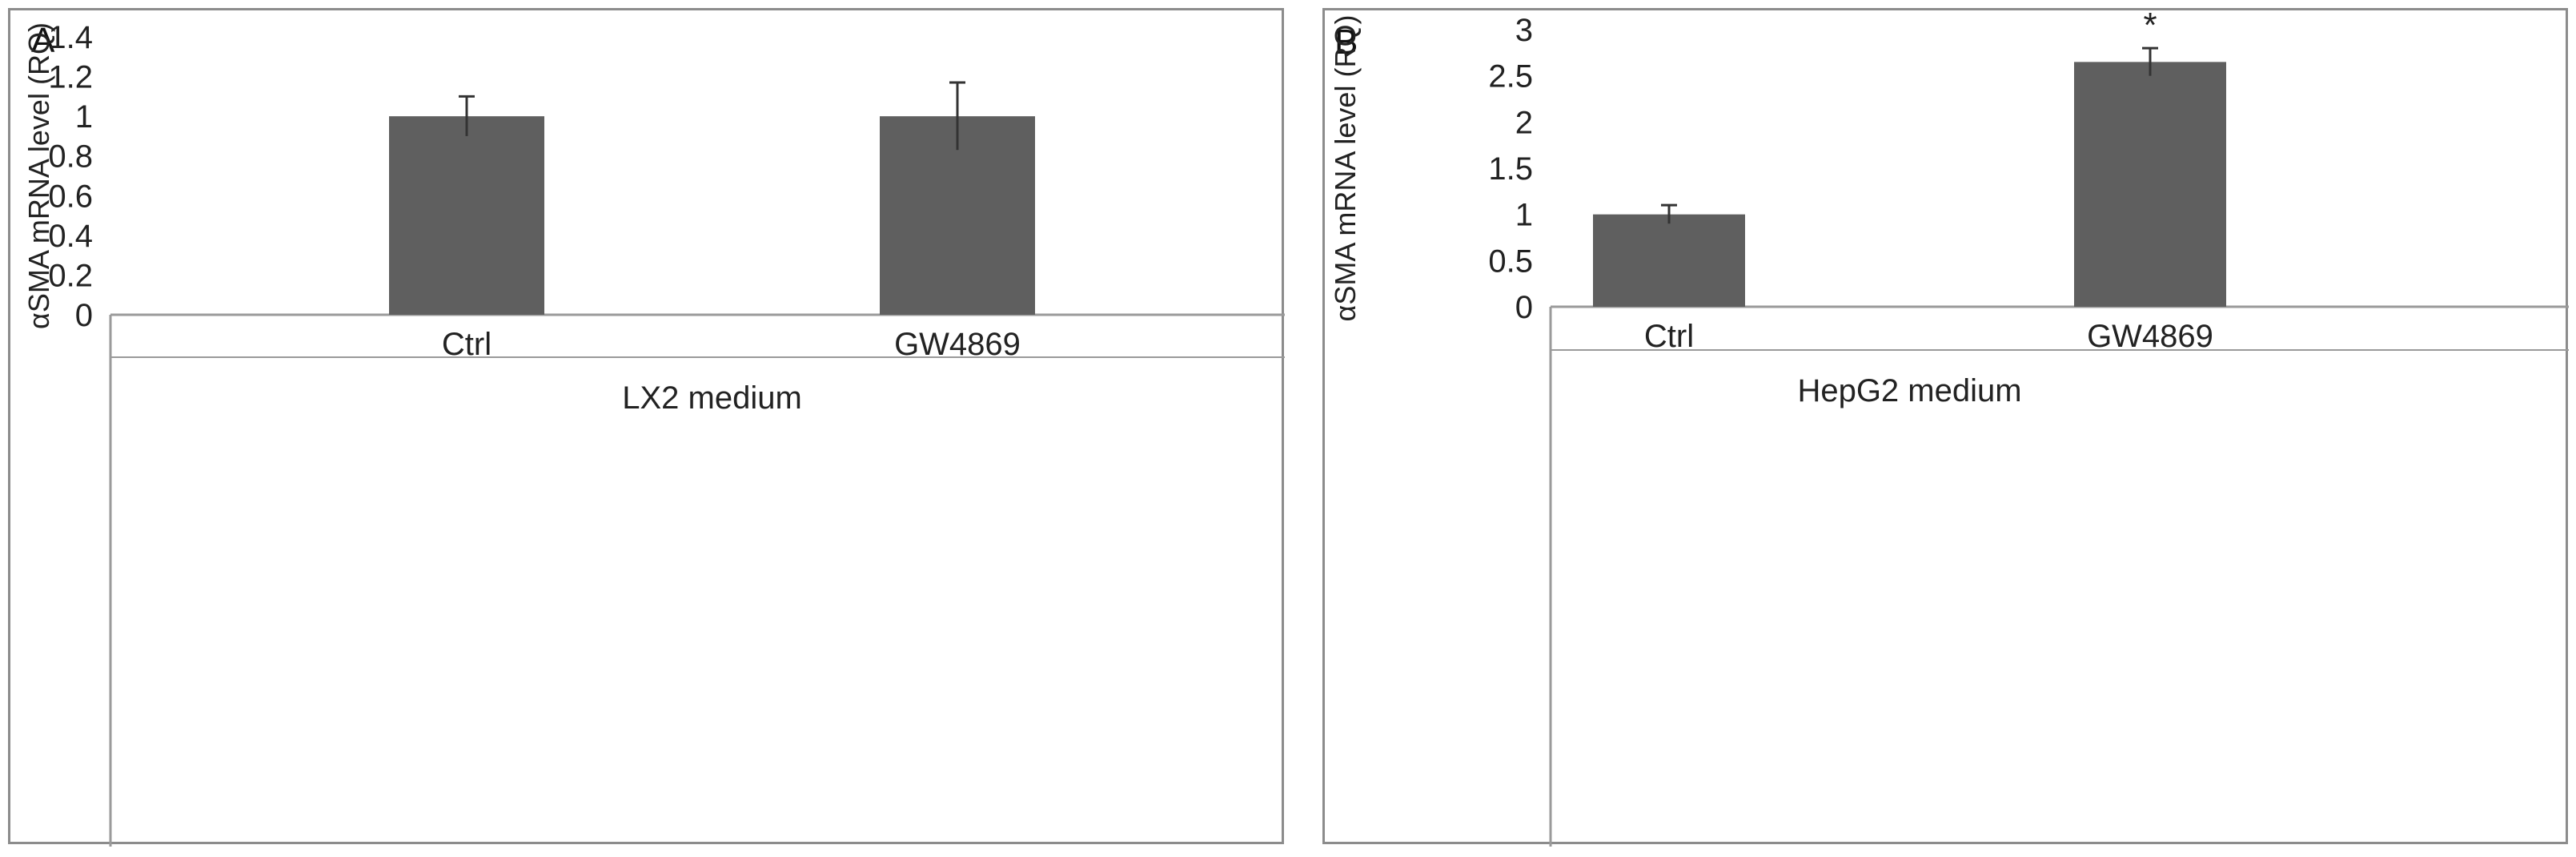 The height and width of the screenshot is (857, 2576). What do you see at coordinates (71, 37) in the screenshot?
I see `y-tick-label: 1.4` at bounding box center [71, 37].